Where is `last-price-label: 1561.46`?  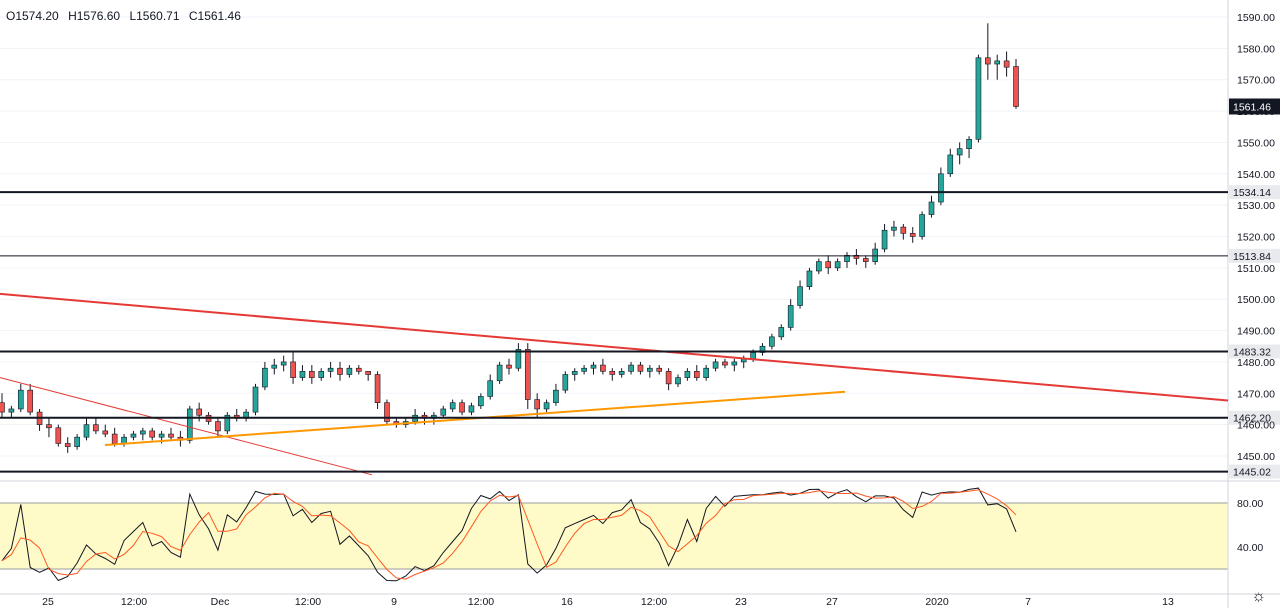
last-price-label: 1561.46 is located at coordinates (1252, 107).